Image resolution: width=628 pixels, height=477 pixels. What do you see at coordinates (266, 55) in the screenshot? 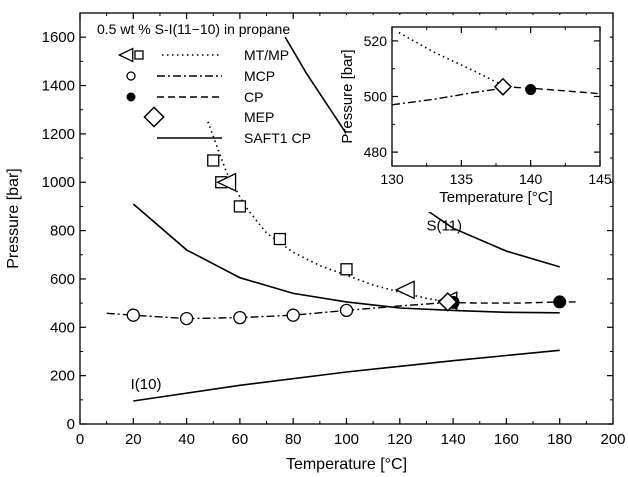
I see `legend-mt-mp-label: MT/MP` at bounding box center [266, 55].